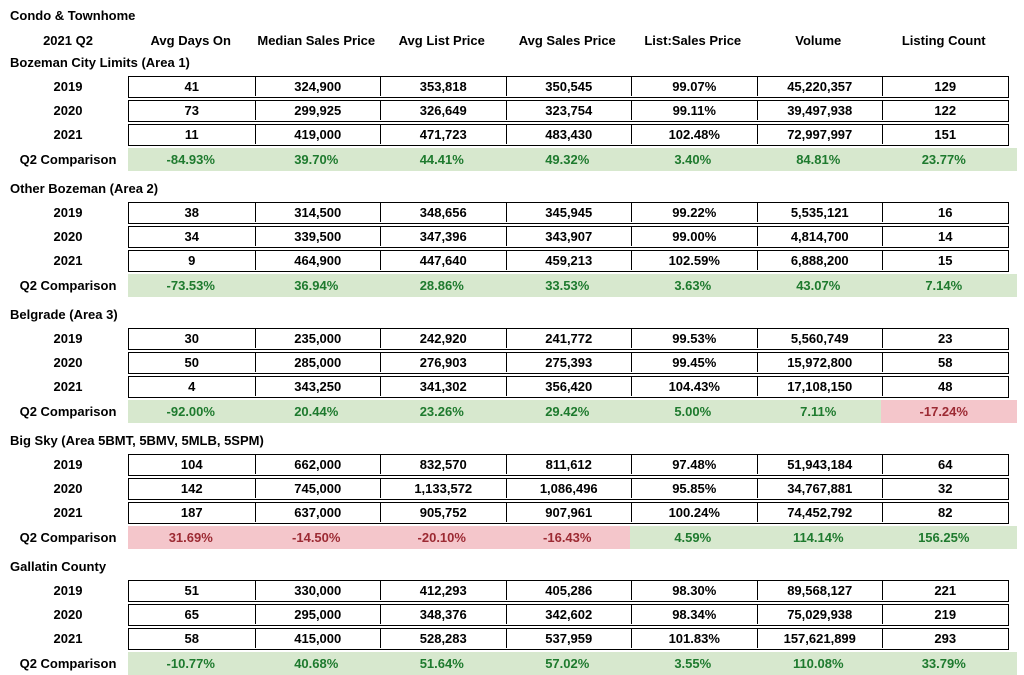 The width and height of the screenshot is (1024, 675). Describe the element at coordinates (441, 40) in the screenshot. I see `column-header: Avg List Price` at that location.